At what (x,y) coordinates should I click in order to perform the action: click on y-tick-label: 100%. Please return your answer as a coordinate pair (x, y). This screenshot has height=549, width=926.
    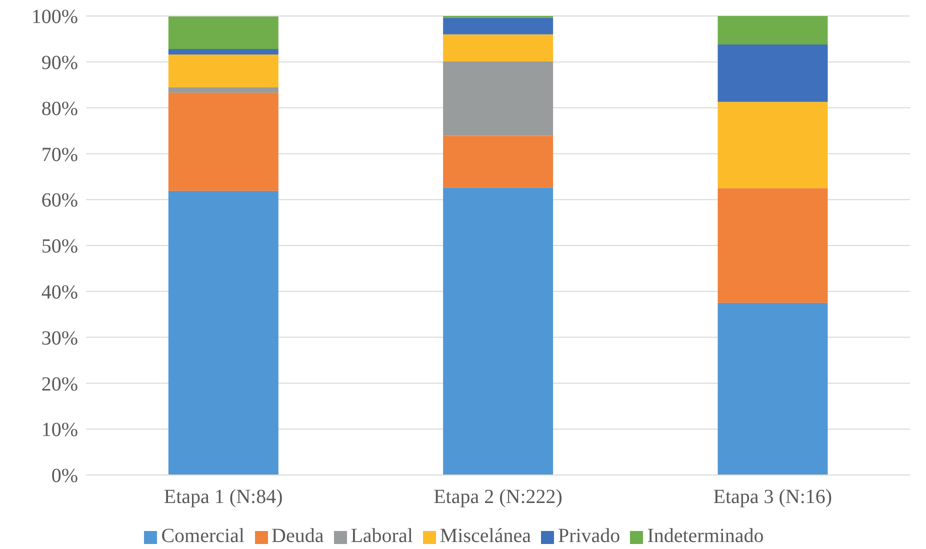
    Looking at the image, I should click on (54, 17).